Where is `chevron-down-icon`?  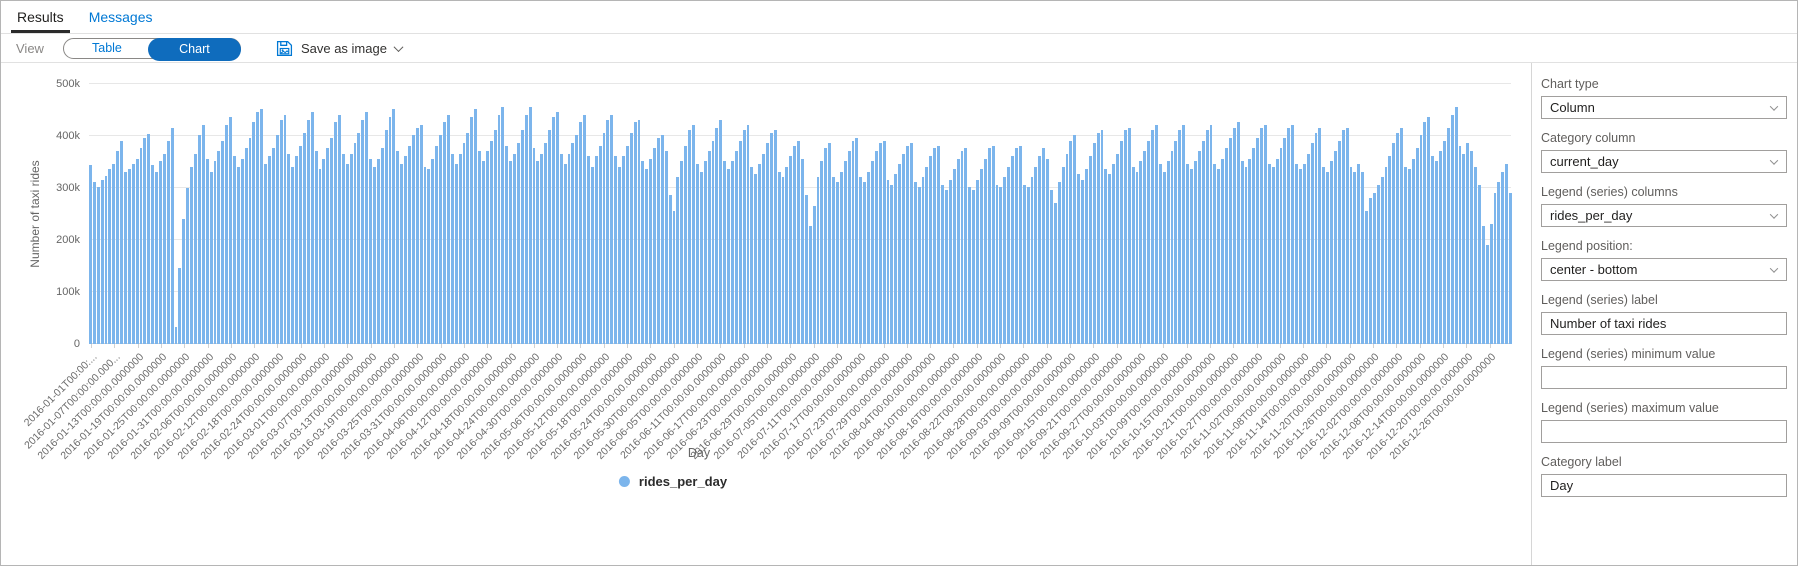
chevron-down-icon is located at coordinates (1774, 268).